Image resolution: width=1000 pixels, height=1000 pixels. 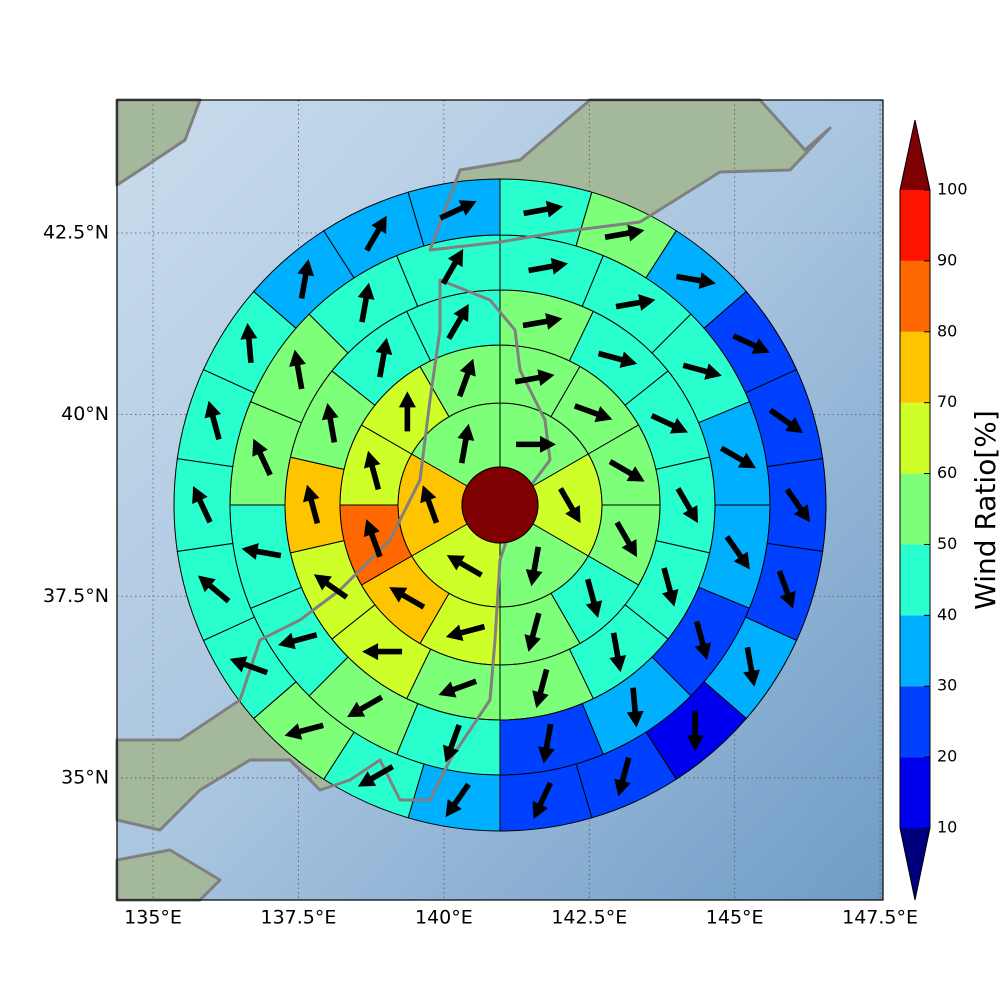 I want to click on colorbar-tick-label: 20, so click(x=947, y=756).